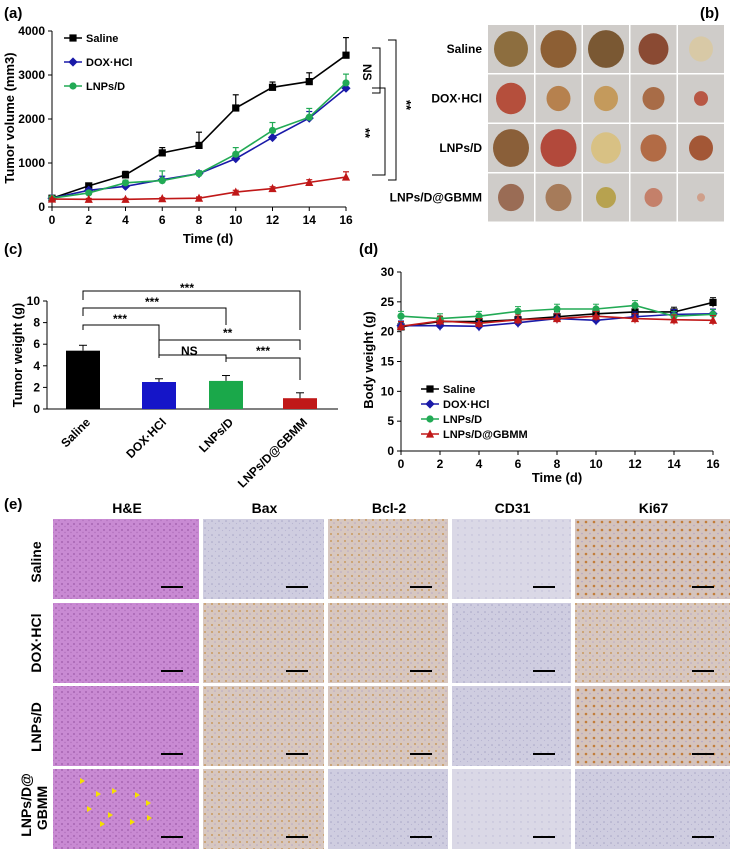 Image resolution: width=732 pixels, height=853 pixels. Describe the element at coordinates (401, 464) in the screenshot. I see `x-tick-label: 0` at that location.